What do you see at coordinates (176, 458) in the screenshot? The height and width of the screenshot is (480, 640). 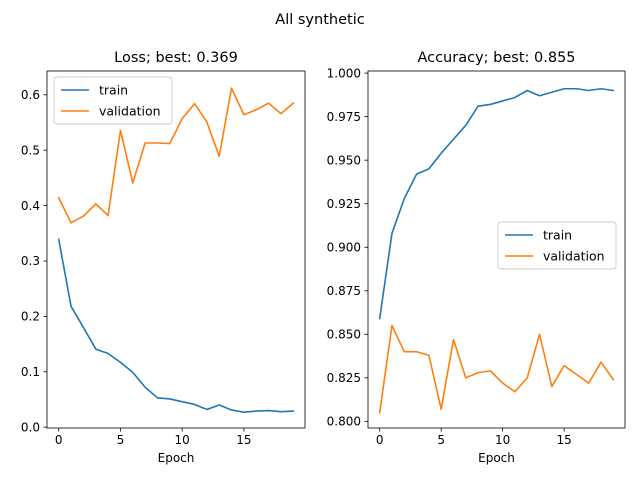 I see `loss-chart-xlabel: Epoch` at bounding box center [176, 458].